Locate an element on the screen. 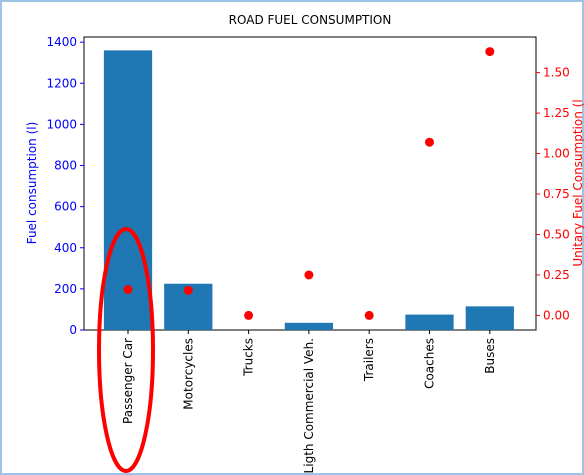 This screenshot has height=475, width=584. y-tick-label: 600 is located at coordinates (65, 207).